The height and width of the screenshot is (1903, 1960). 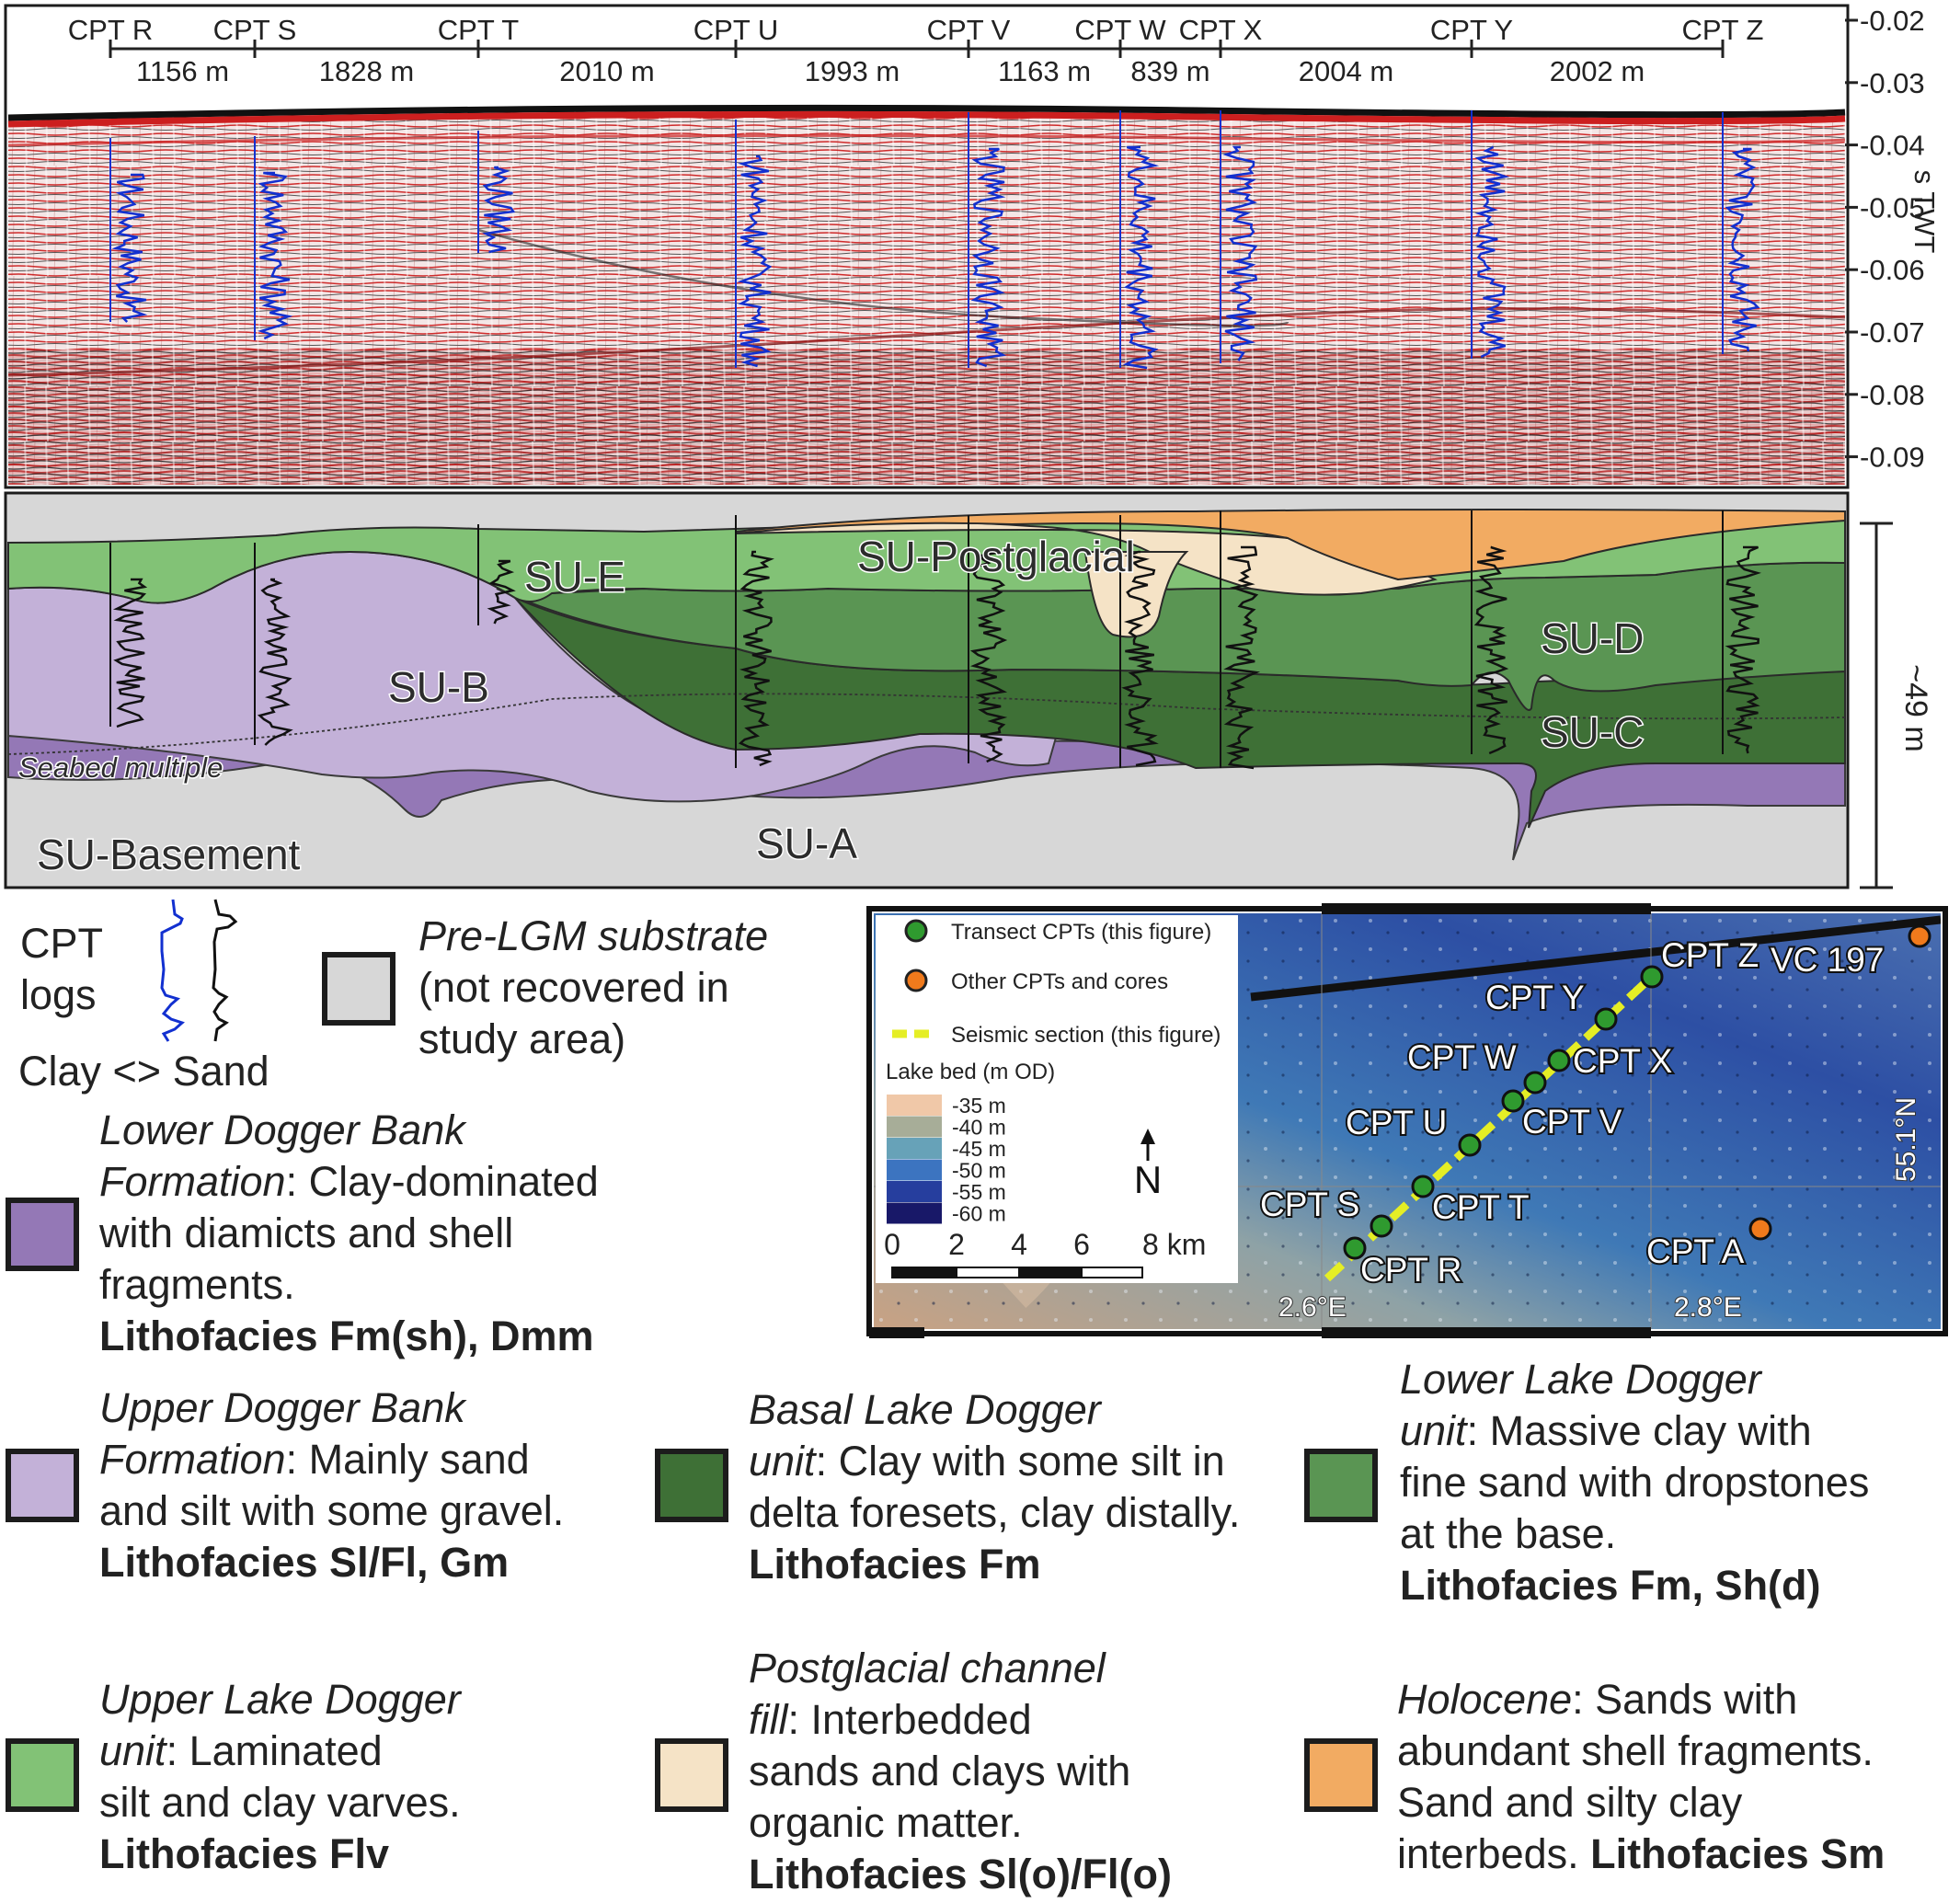 I want to click on holocene-l2: abundant shell fragments., so click(x=1635, y=1750).